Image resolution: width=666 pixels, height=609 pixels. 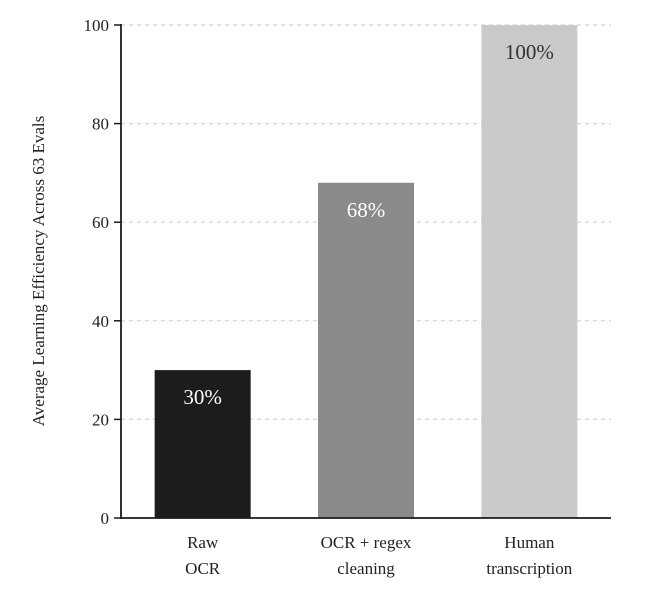 I want to click on y-tick-label: 20, so click(x=100, y=419).